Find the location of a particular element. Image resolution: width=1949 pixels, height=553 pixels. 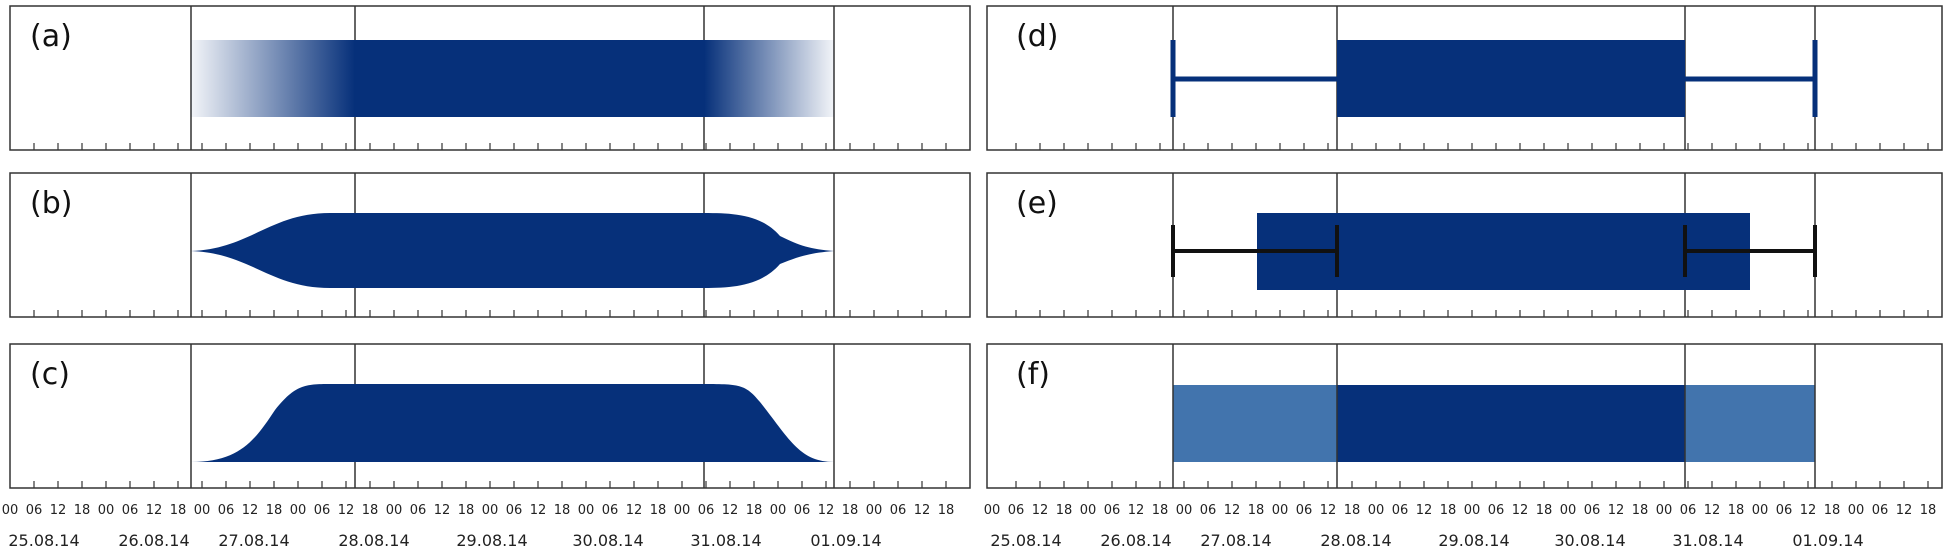

panel-e-bar is located at coordinates (1503, 251).